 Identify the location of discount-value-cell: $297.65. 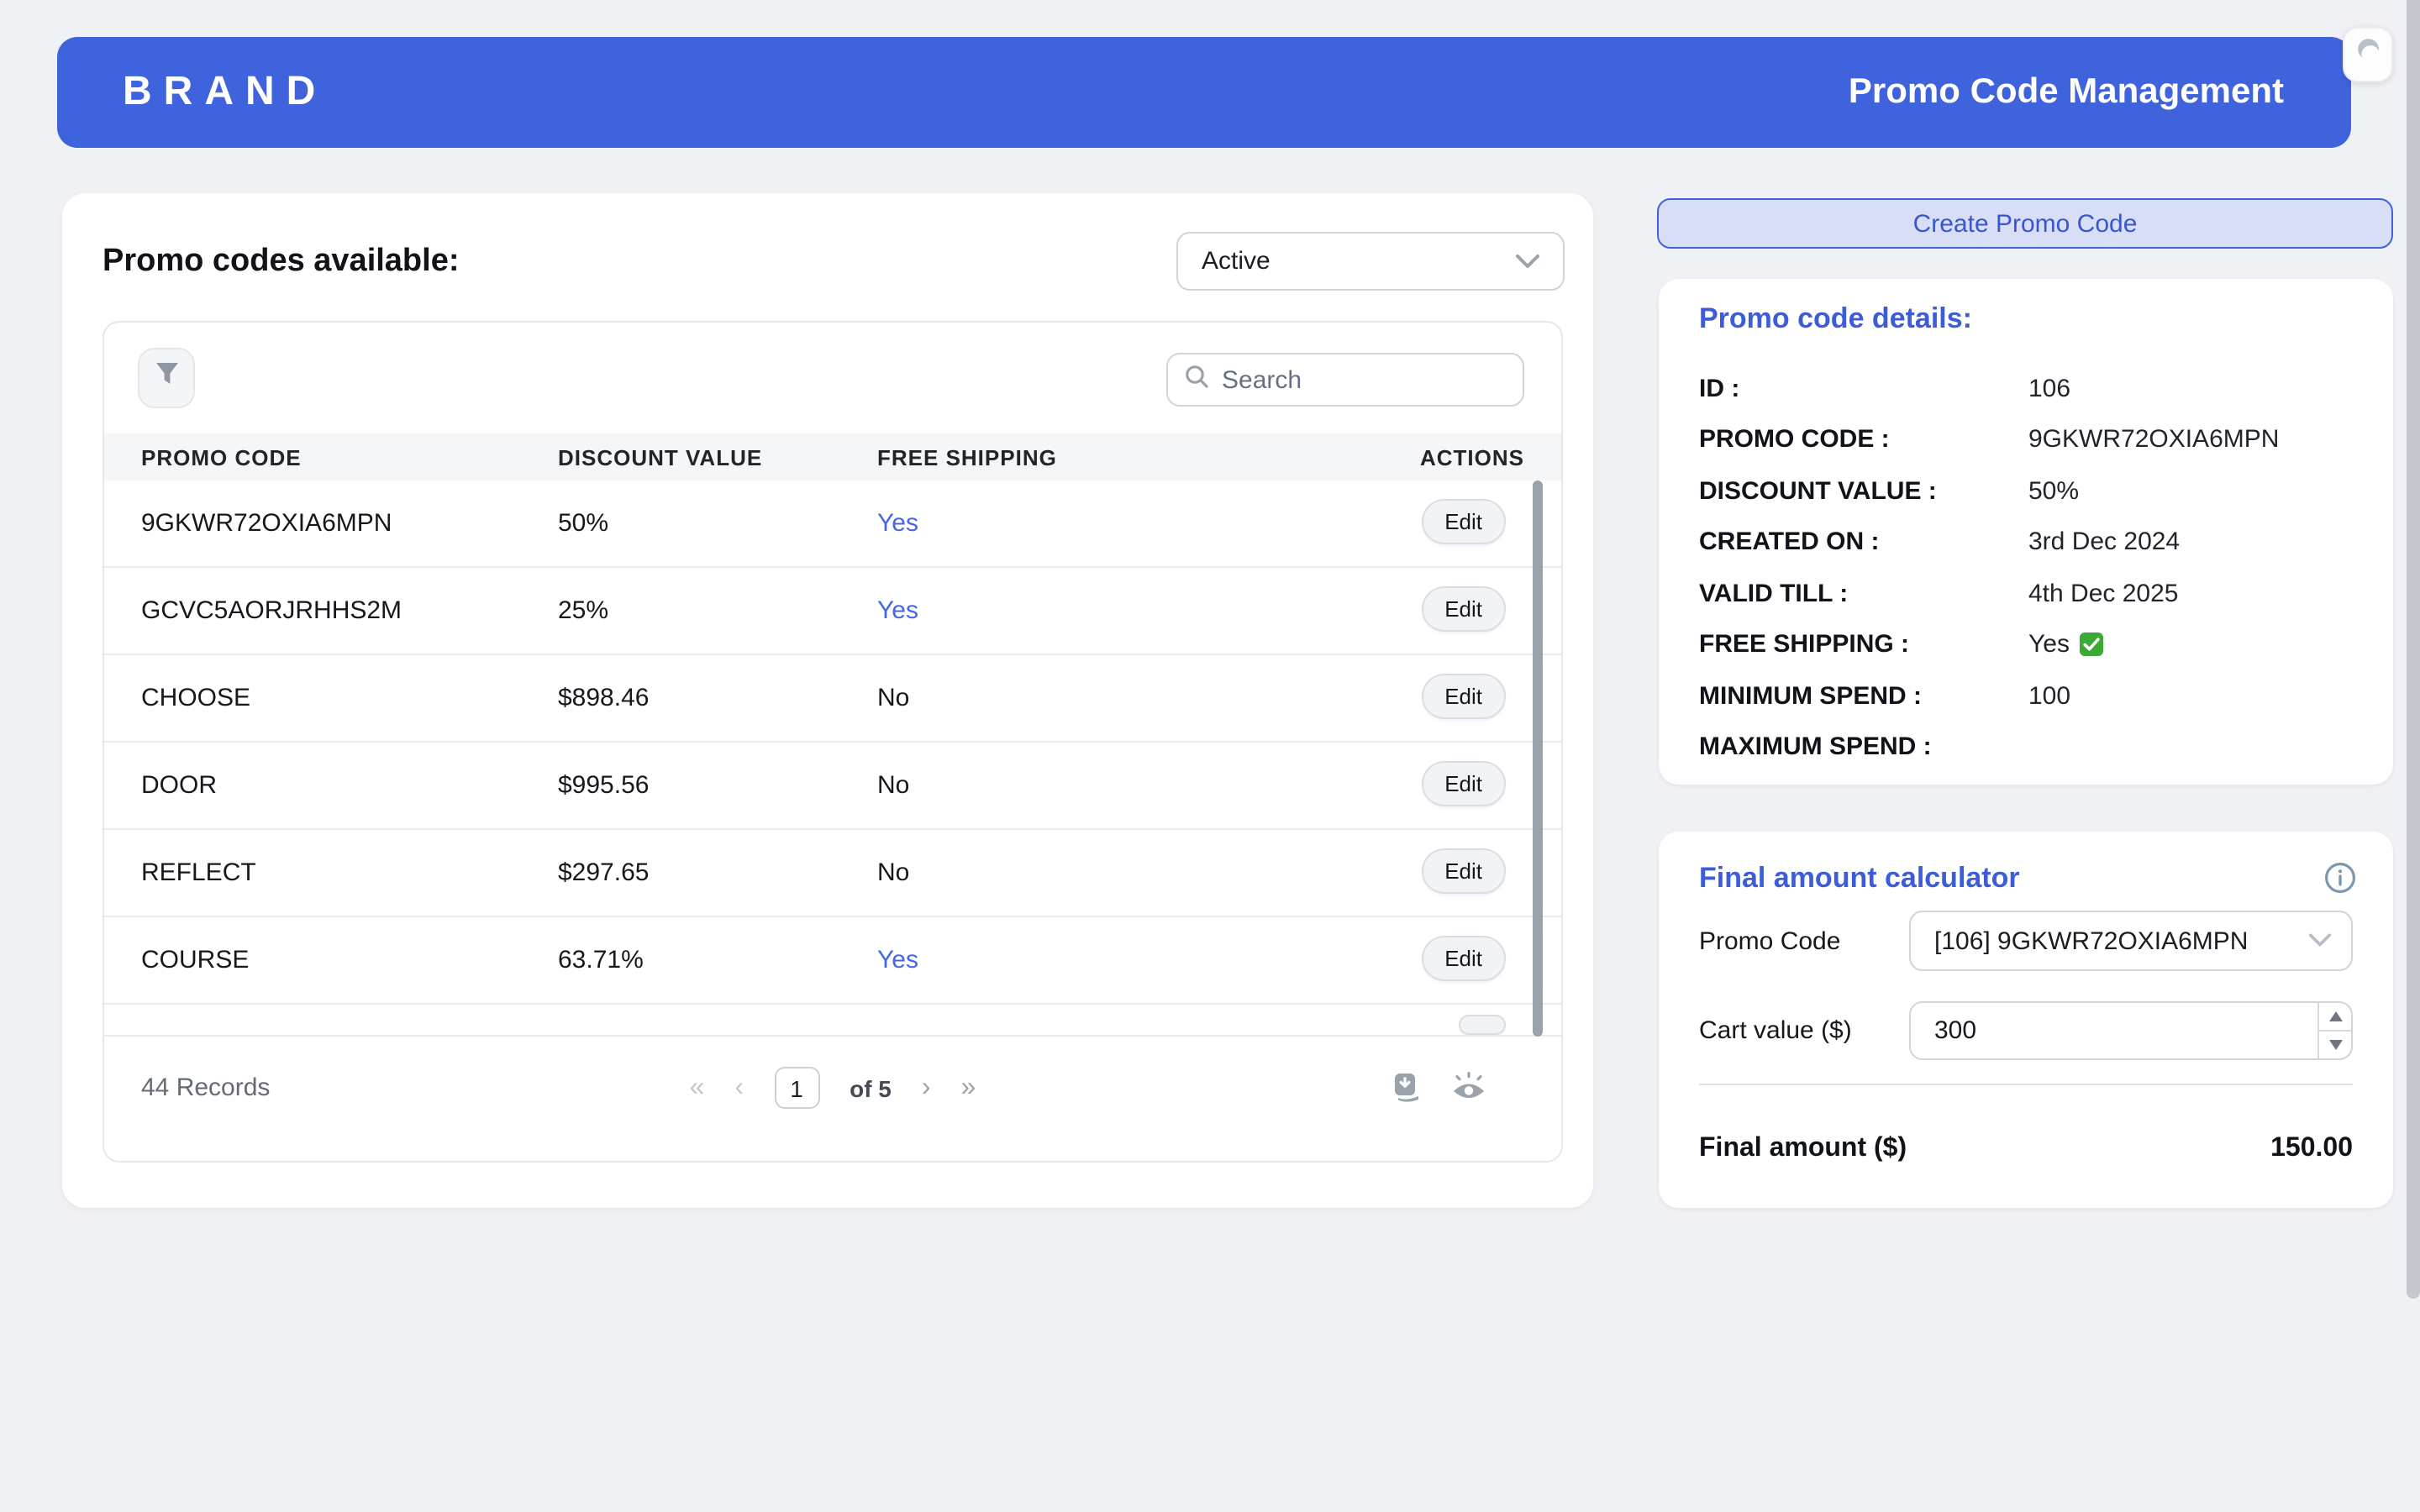
(604, 872).